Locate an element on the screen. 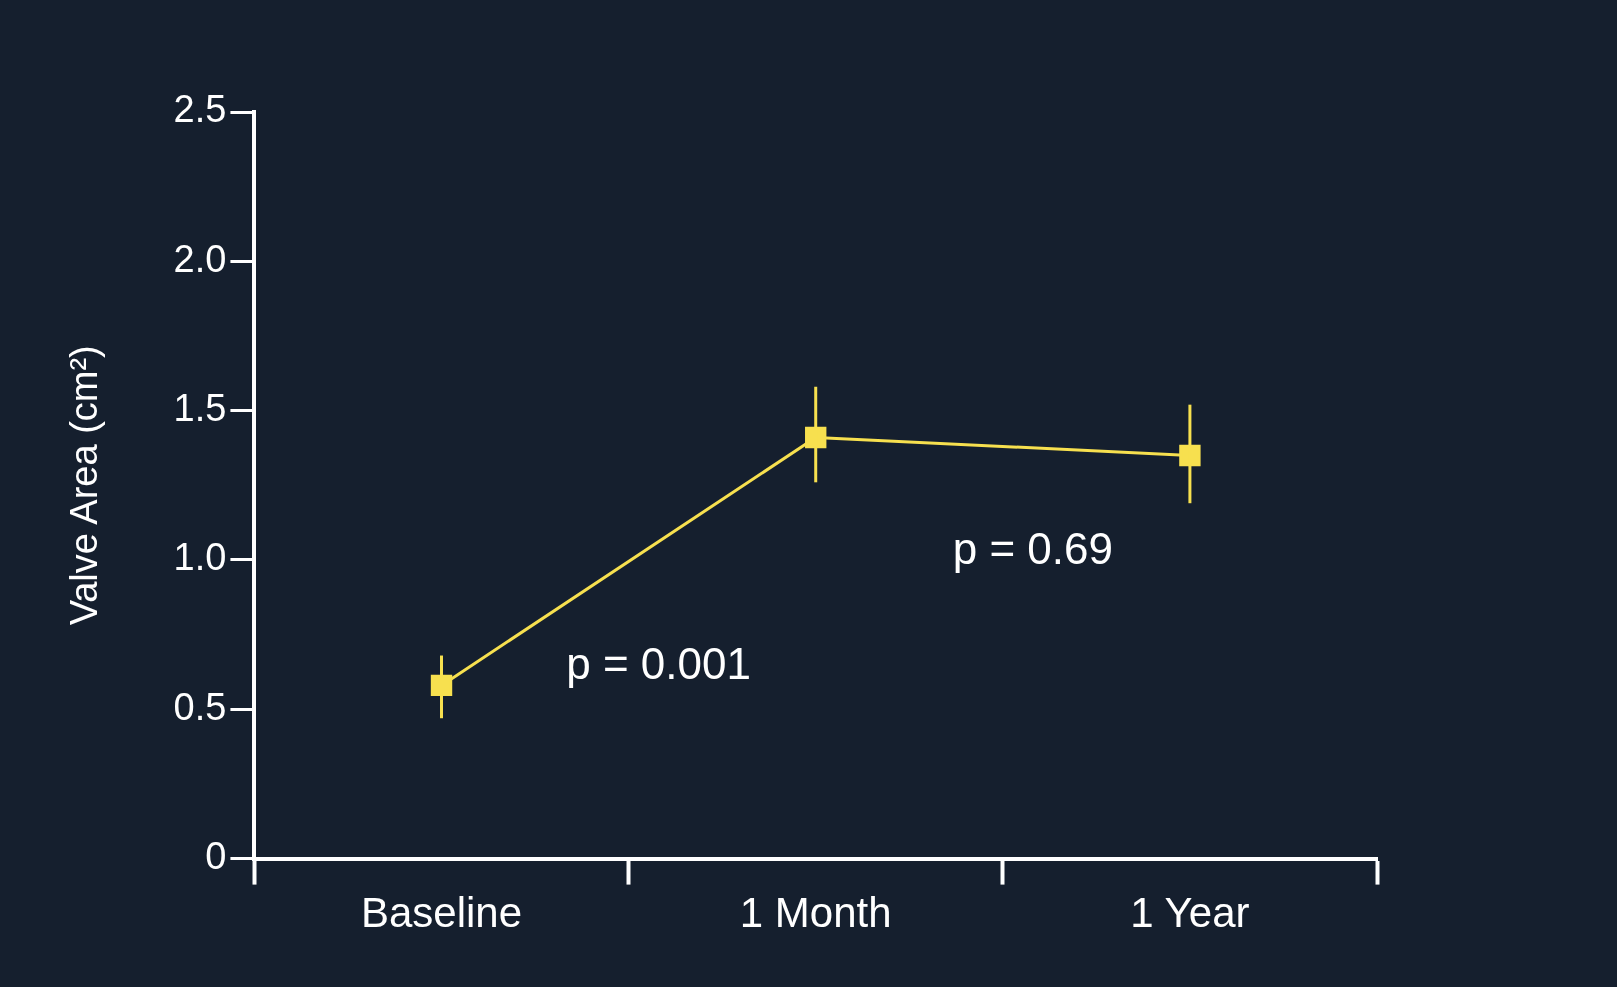  y-tick-label: 0 is located at coordinates (216, 856).